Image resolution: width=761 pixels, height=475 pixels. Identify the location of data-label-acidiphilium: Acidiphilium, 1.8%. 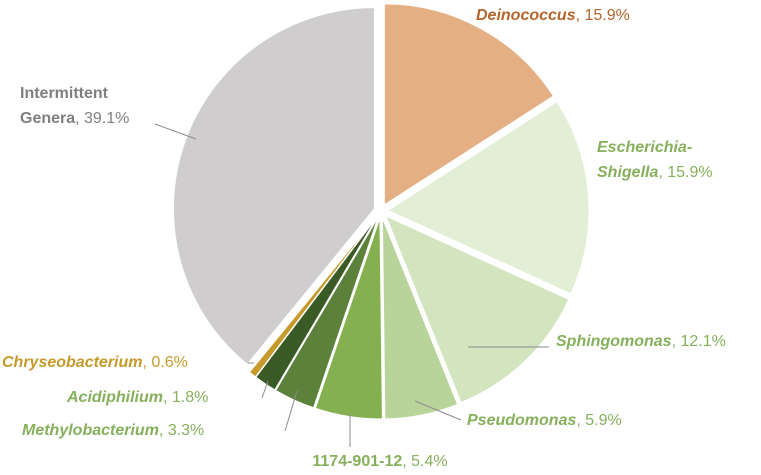
(137, 397).